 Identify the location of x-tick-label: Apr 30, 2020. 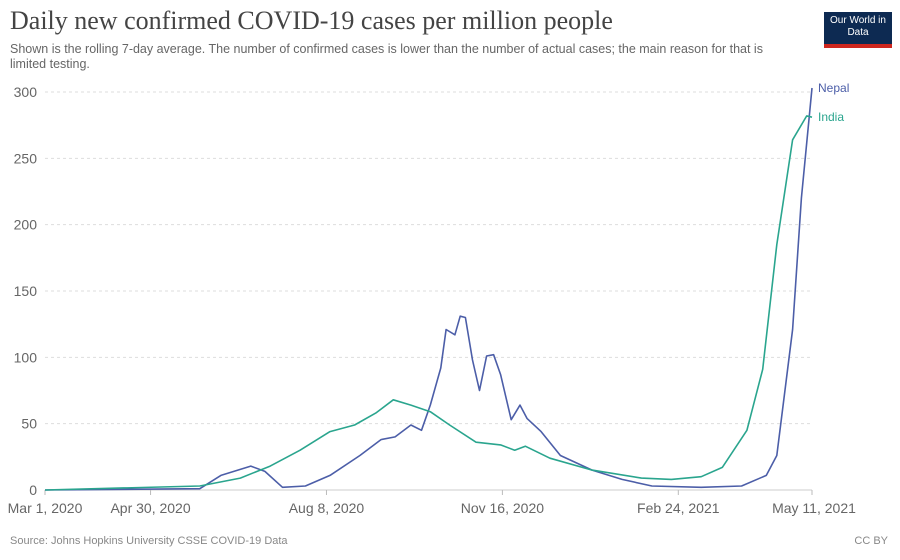
(150, 508).